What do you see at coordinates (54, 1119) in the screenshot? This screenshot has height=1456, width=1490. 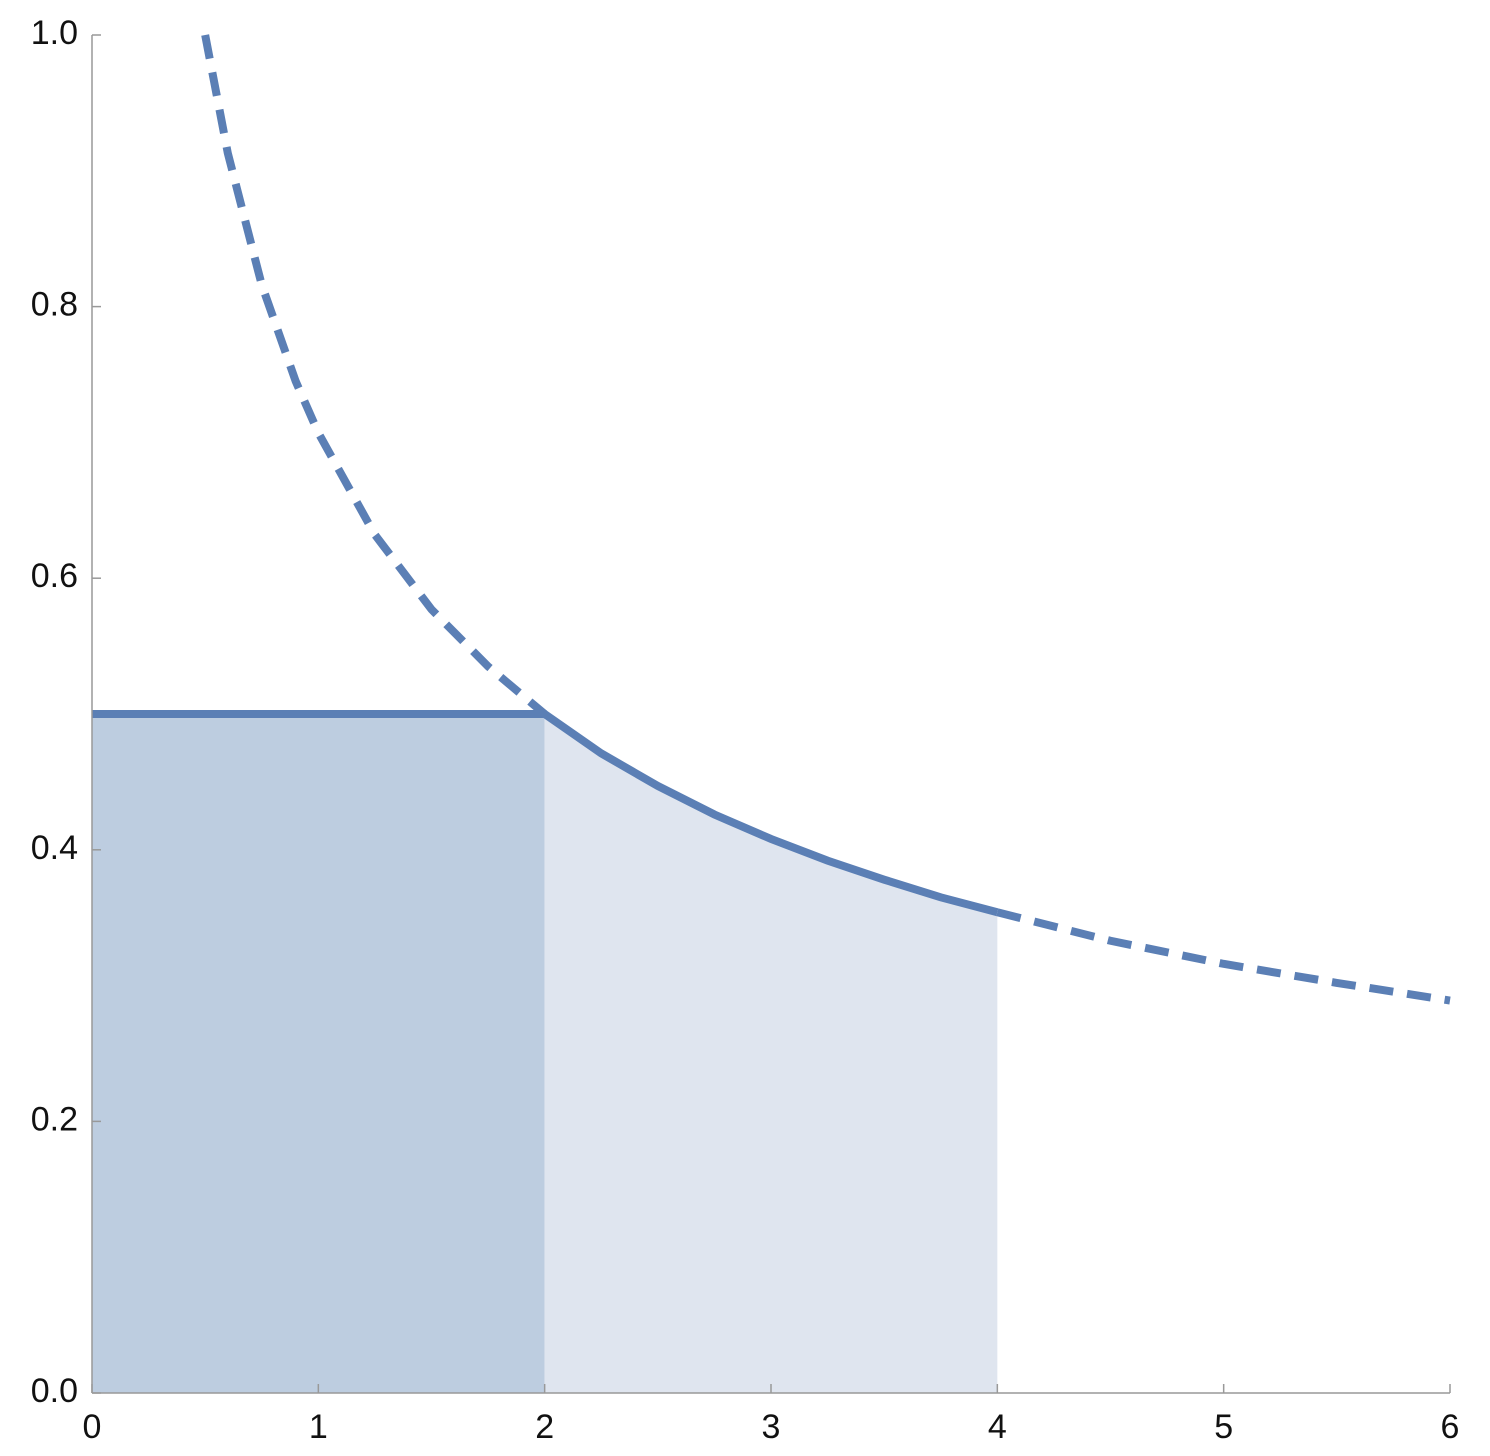 I see `y-tick-label: 0.2` at bounding box center [54, 1119].